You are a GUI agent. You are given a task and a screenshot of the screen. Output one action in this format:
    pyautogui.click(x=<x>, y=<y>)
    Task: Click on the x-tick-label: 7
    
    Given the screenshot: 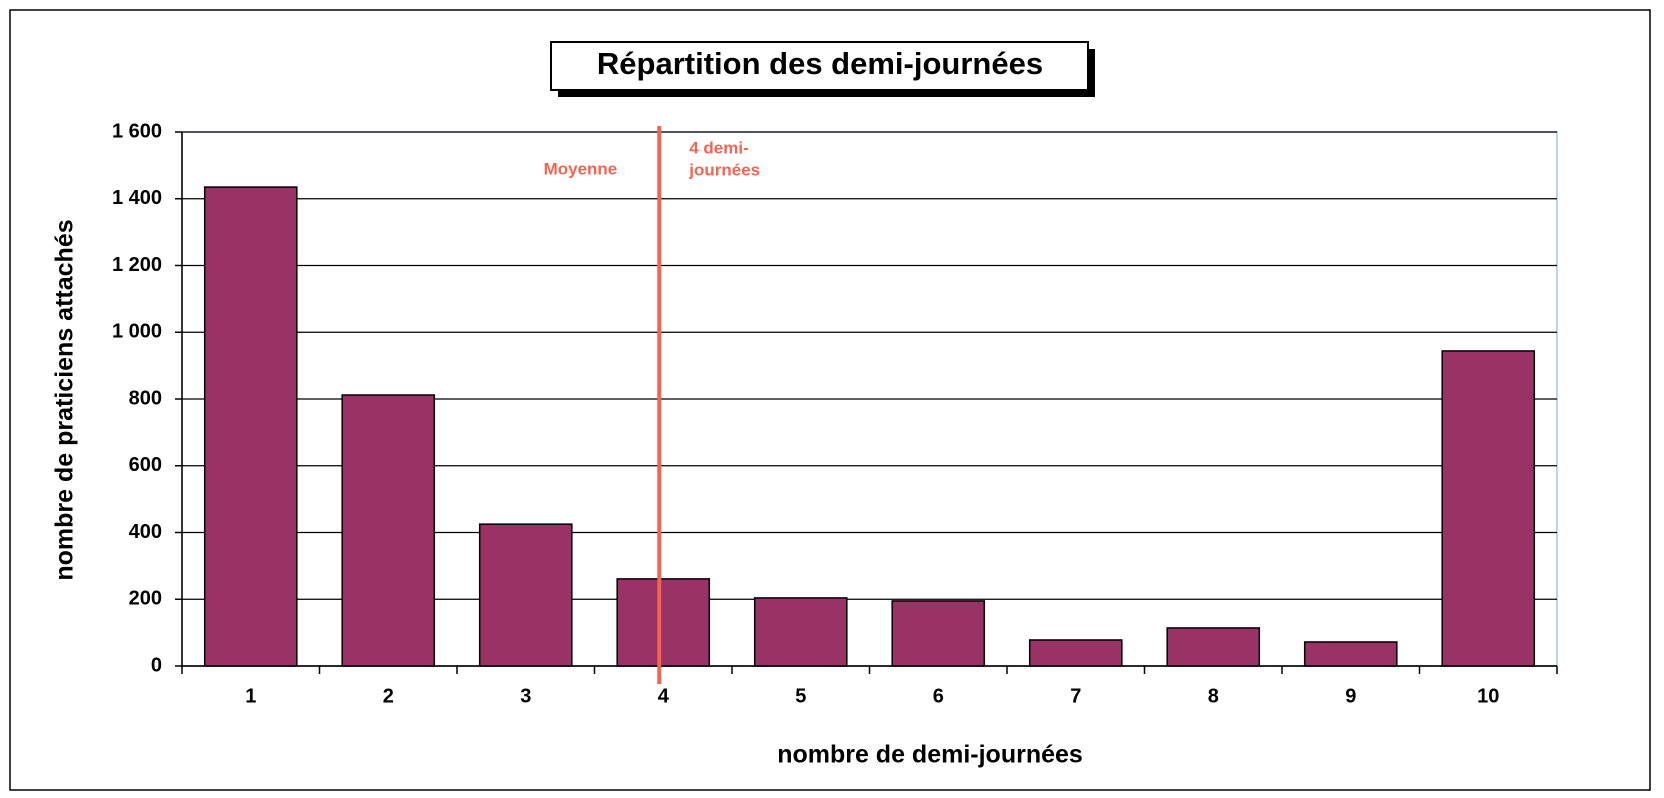 What is the action you would take?
    pyautogui.click(x=1075, y=696)
    